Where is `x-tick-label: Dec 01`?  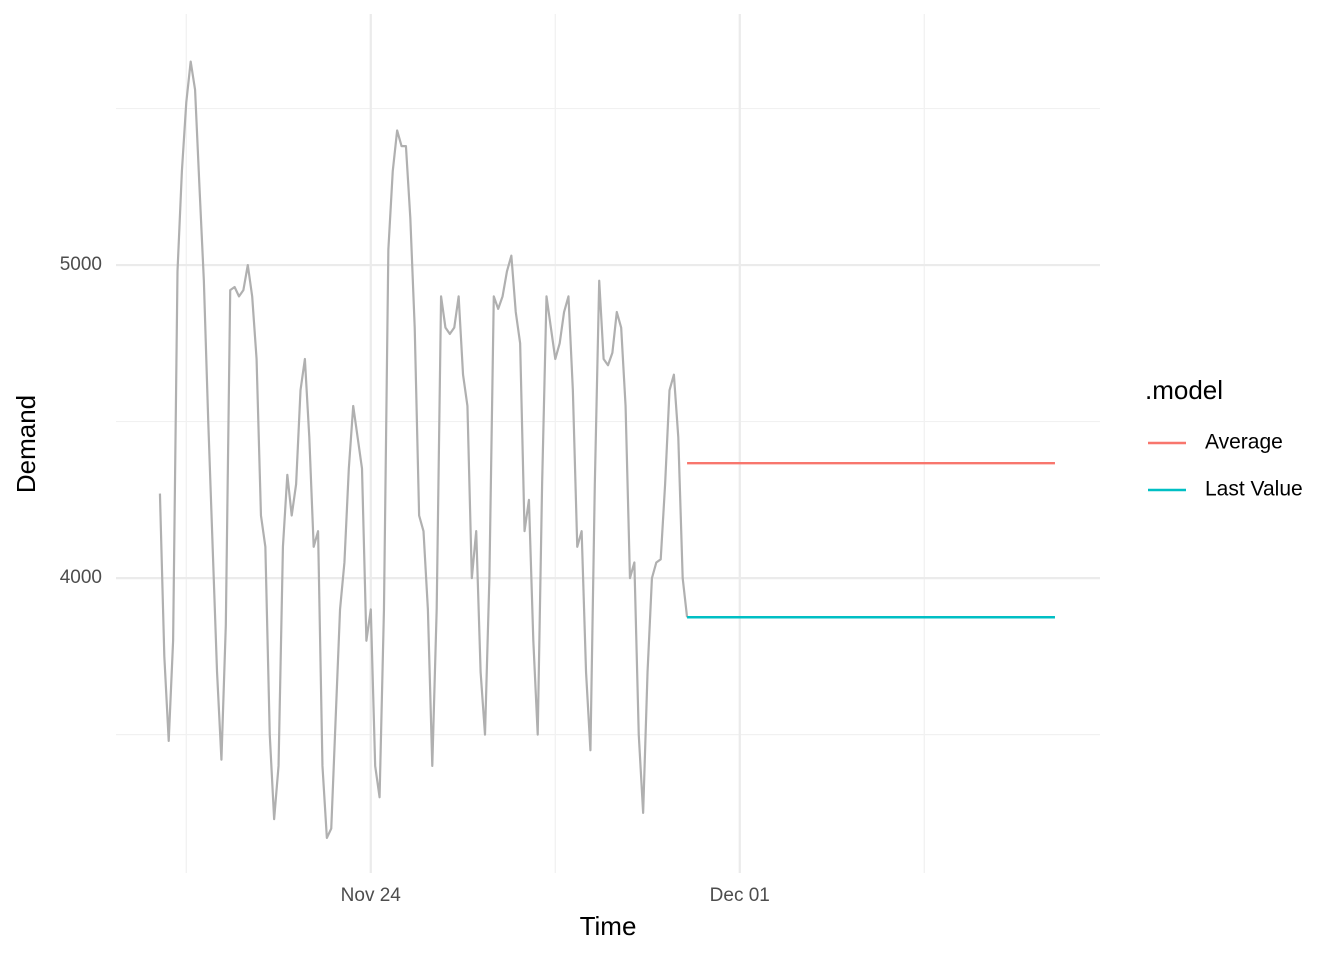 x-tick-label: Dec 01 is located at coordinates (740, 895).